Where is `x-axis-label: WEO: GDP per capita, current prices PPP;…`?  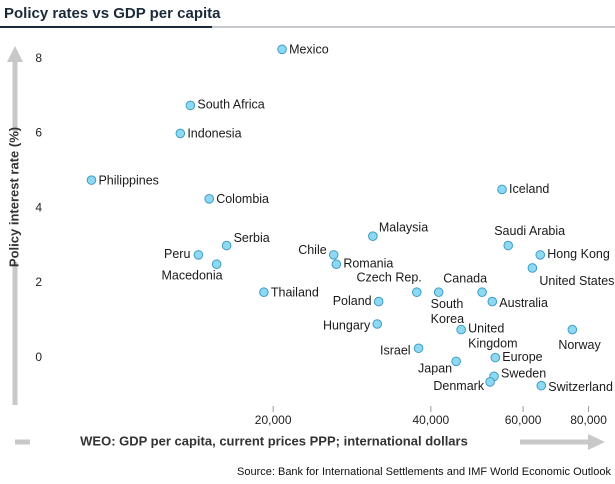 x-axis-label: WEO: GDP per capita, current prices PPP;… is located at coordinates (274, 440).